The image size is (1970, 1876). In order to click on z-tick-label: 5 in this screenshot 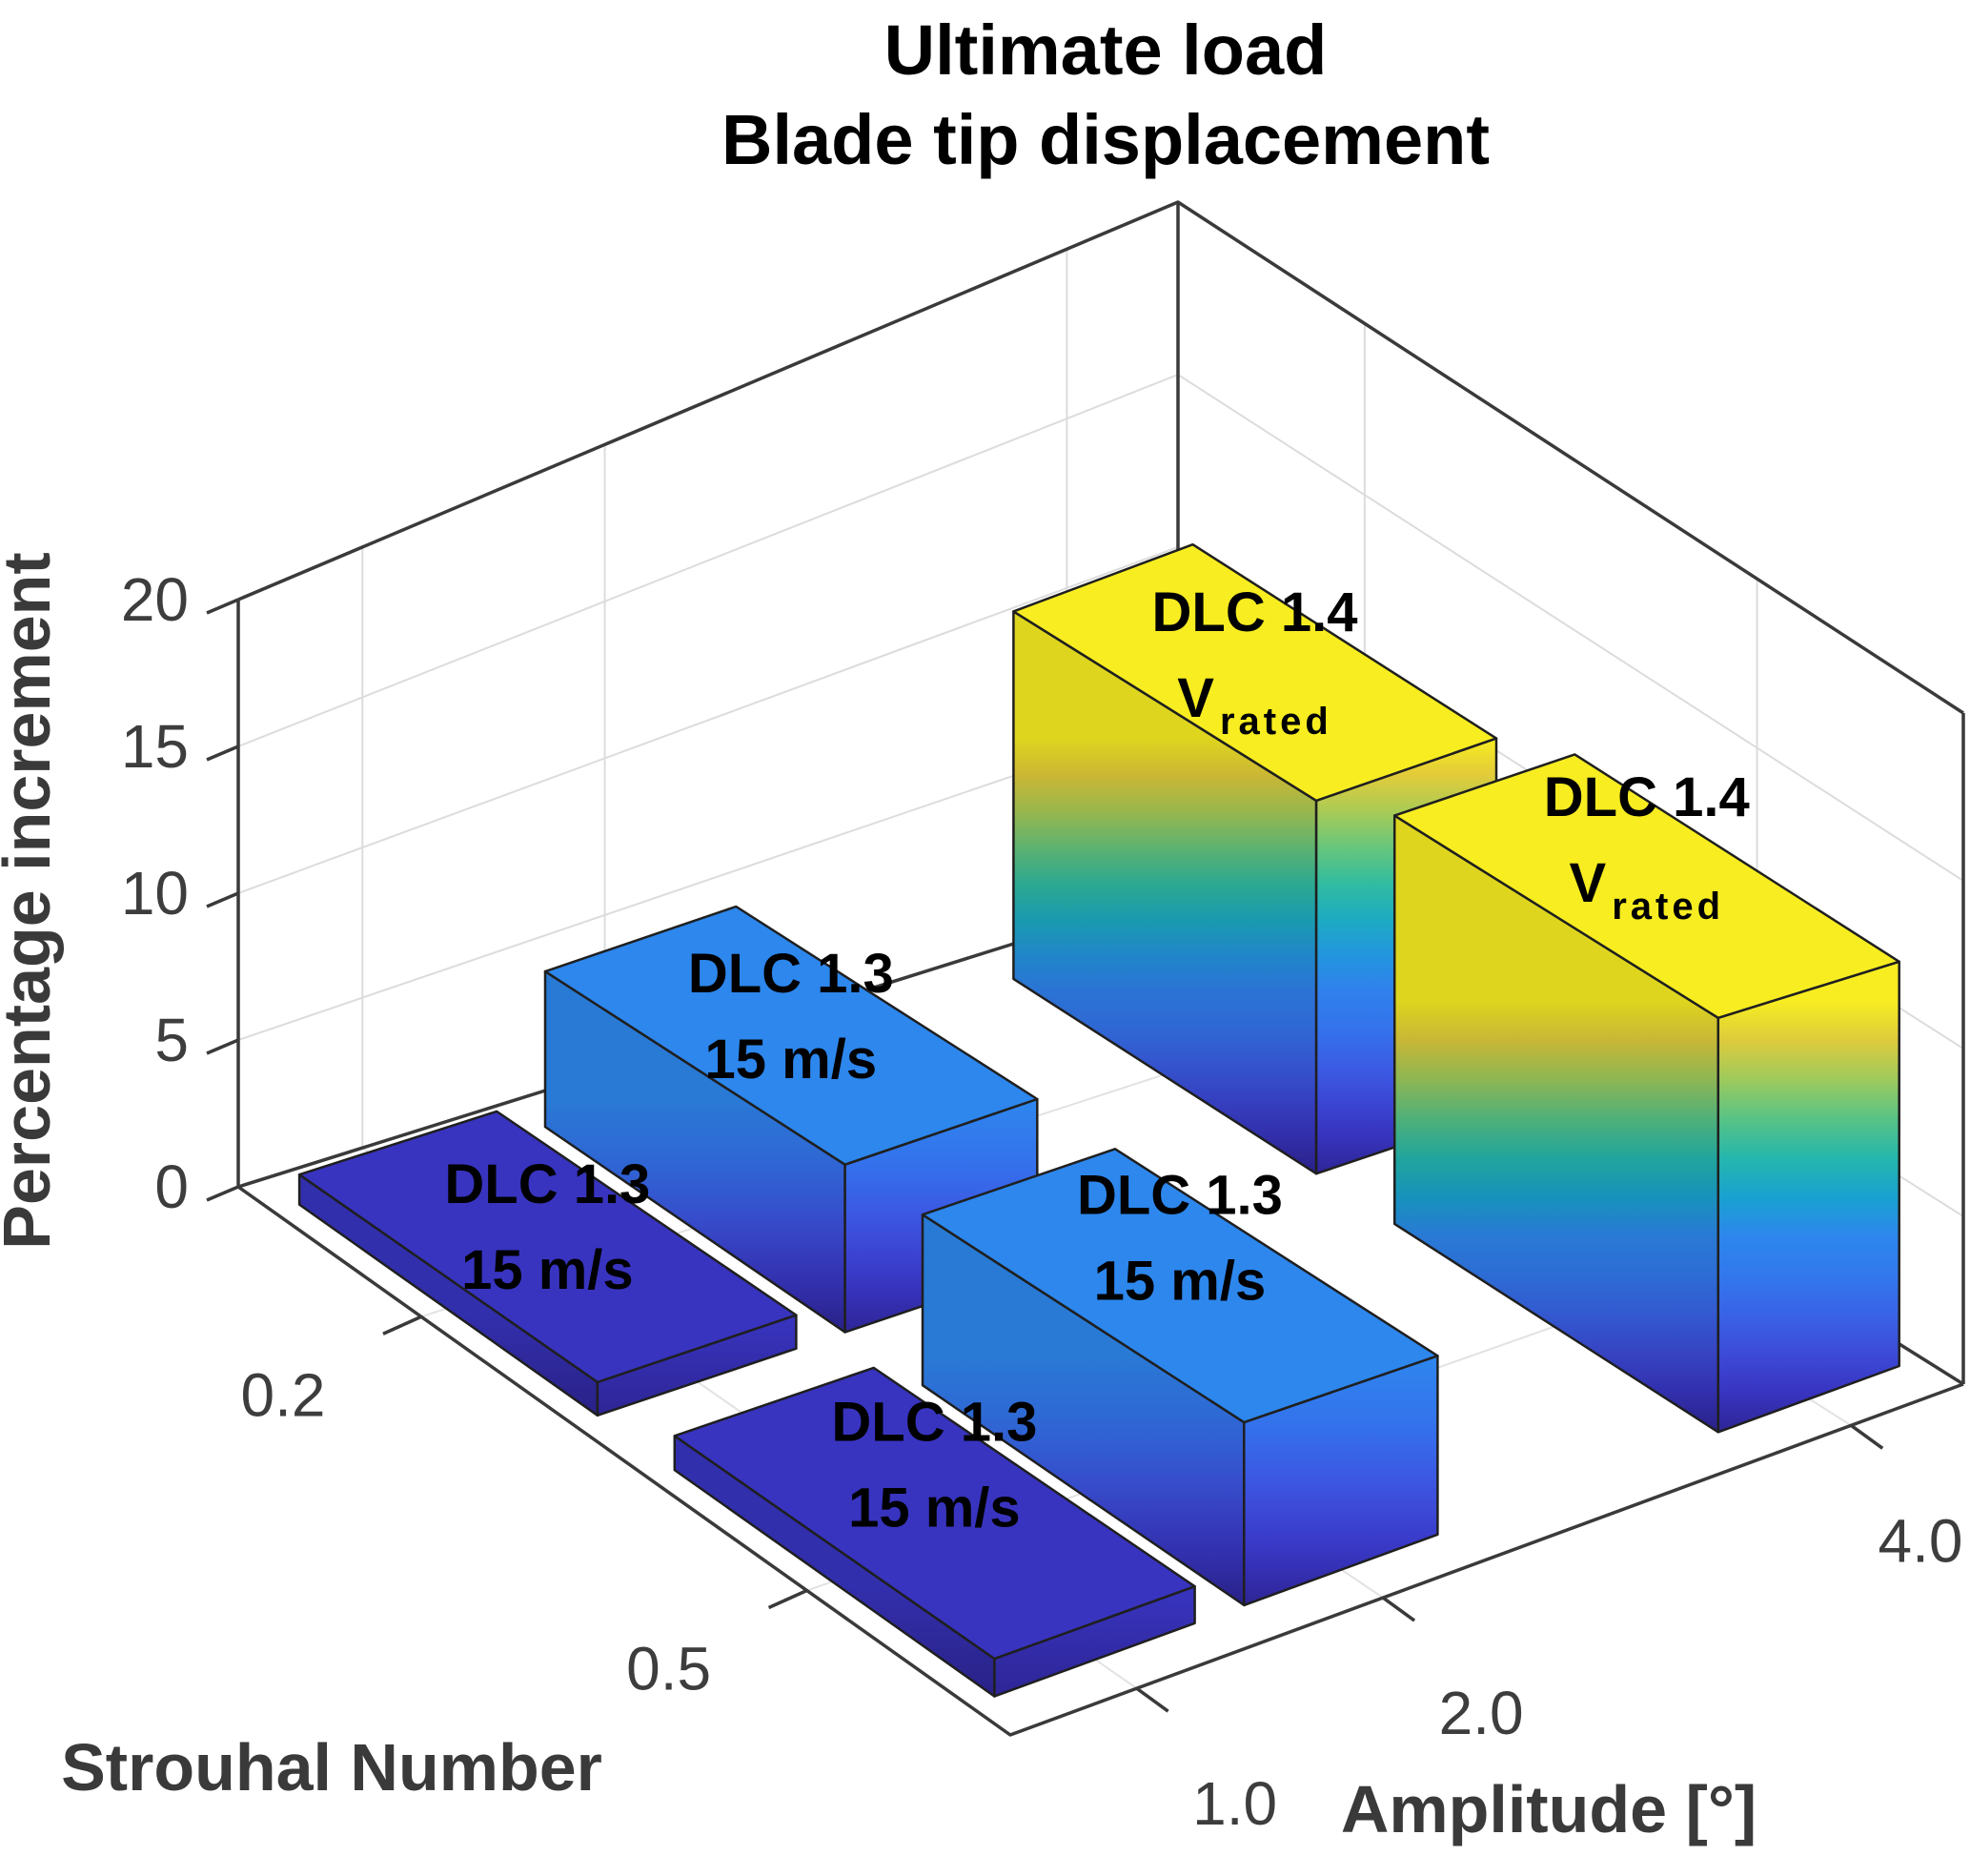, I will do `click(171, 1040)`.